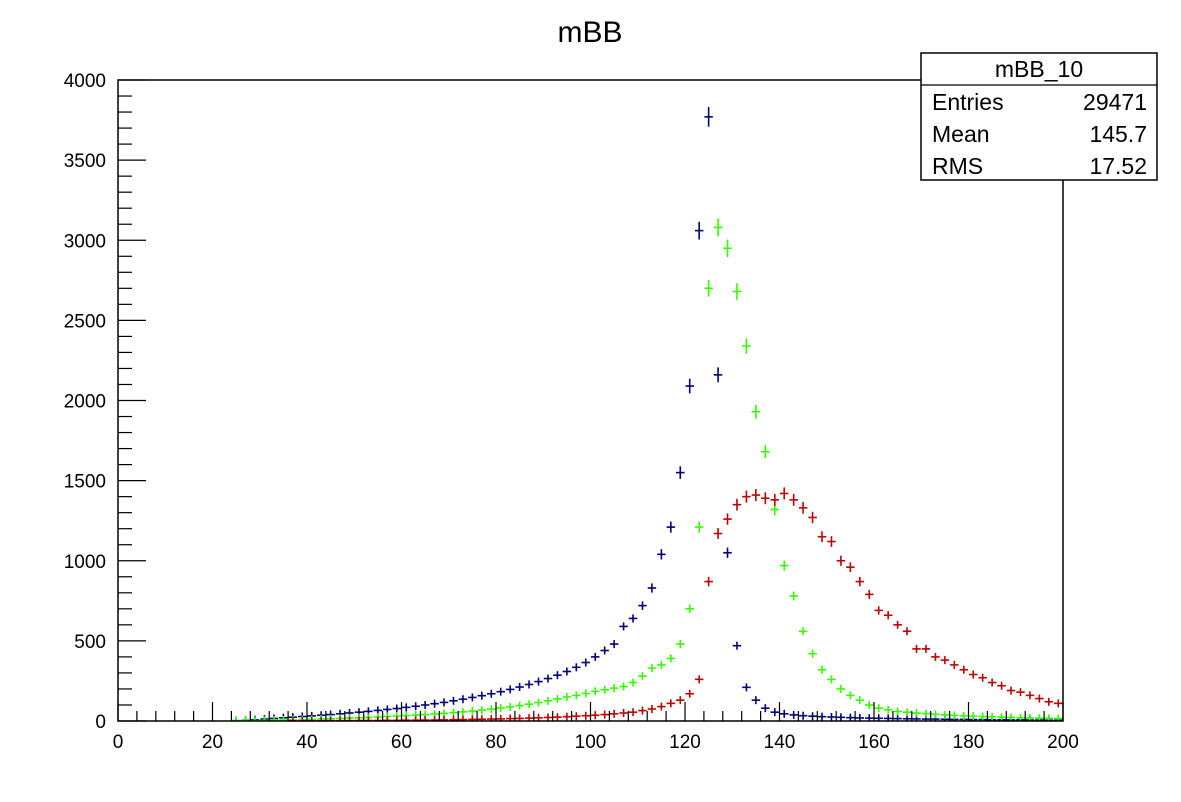  I want to click on stats-label-rms: RMS, so click(957, 166).